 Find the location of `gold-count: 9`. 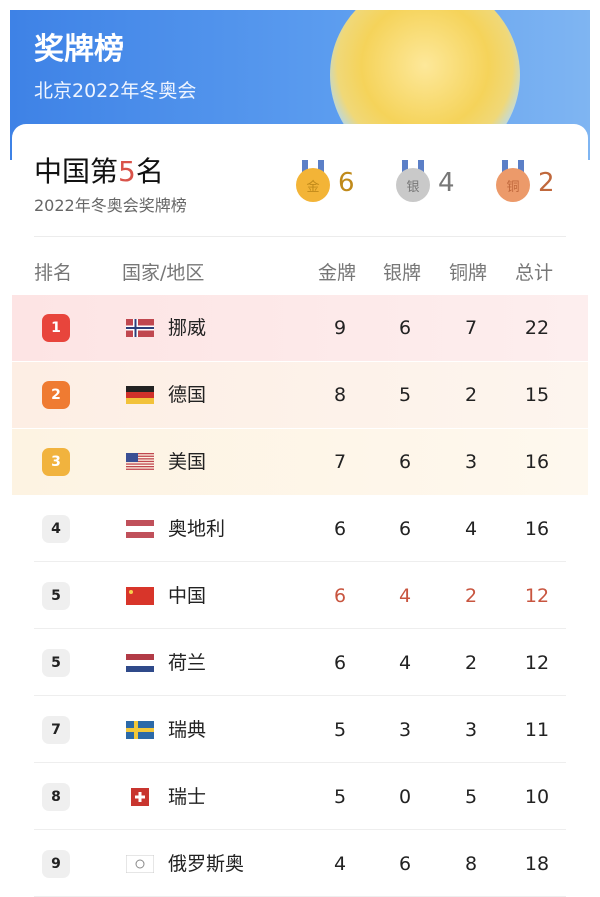

gold-count: 9 is located at coordinates (340, 328).